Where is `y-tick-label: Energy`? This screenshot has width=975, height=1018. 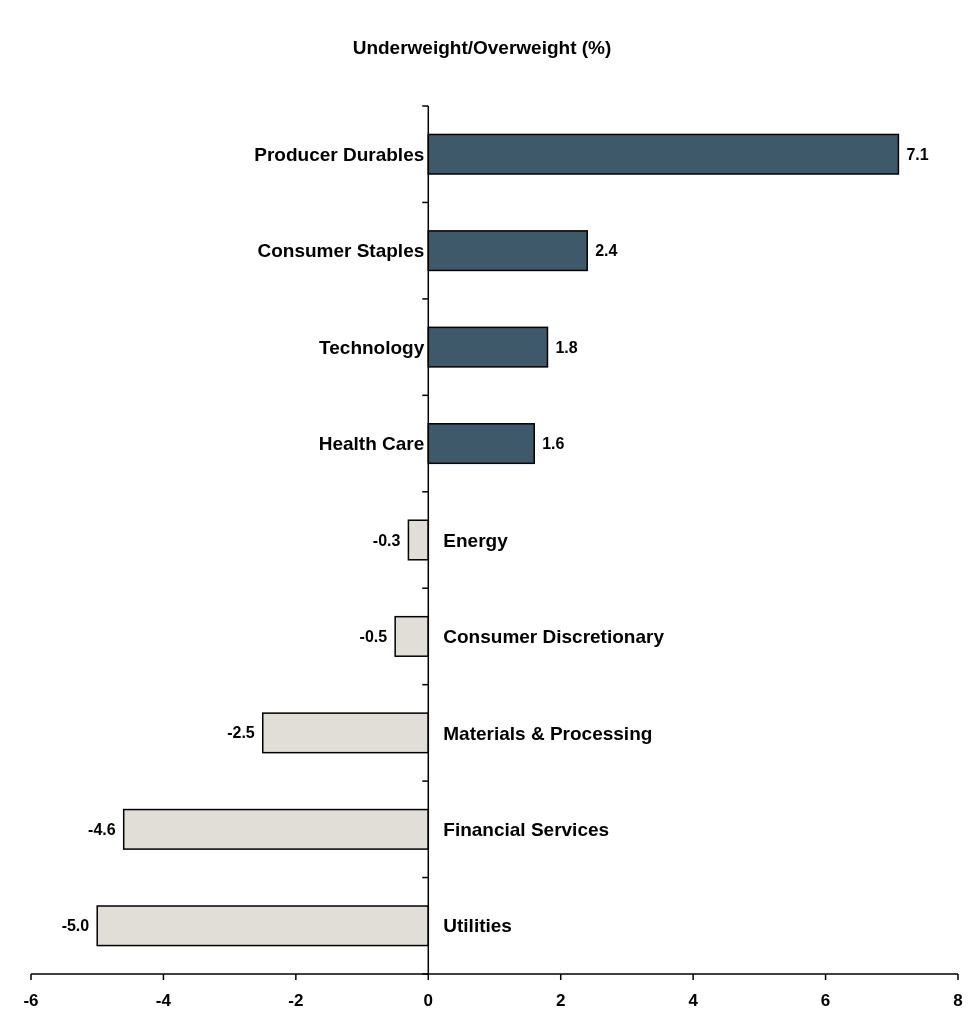
y-tick-label: Energy is located at coordinates (476, 540).